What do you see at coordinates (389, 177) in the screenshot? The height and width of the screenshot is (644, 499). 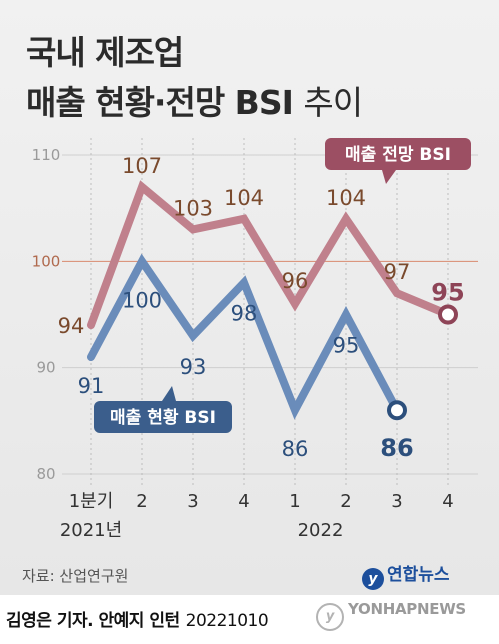 I see `legend-pointer-outlook` at bounding box center [389, 177].